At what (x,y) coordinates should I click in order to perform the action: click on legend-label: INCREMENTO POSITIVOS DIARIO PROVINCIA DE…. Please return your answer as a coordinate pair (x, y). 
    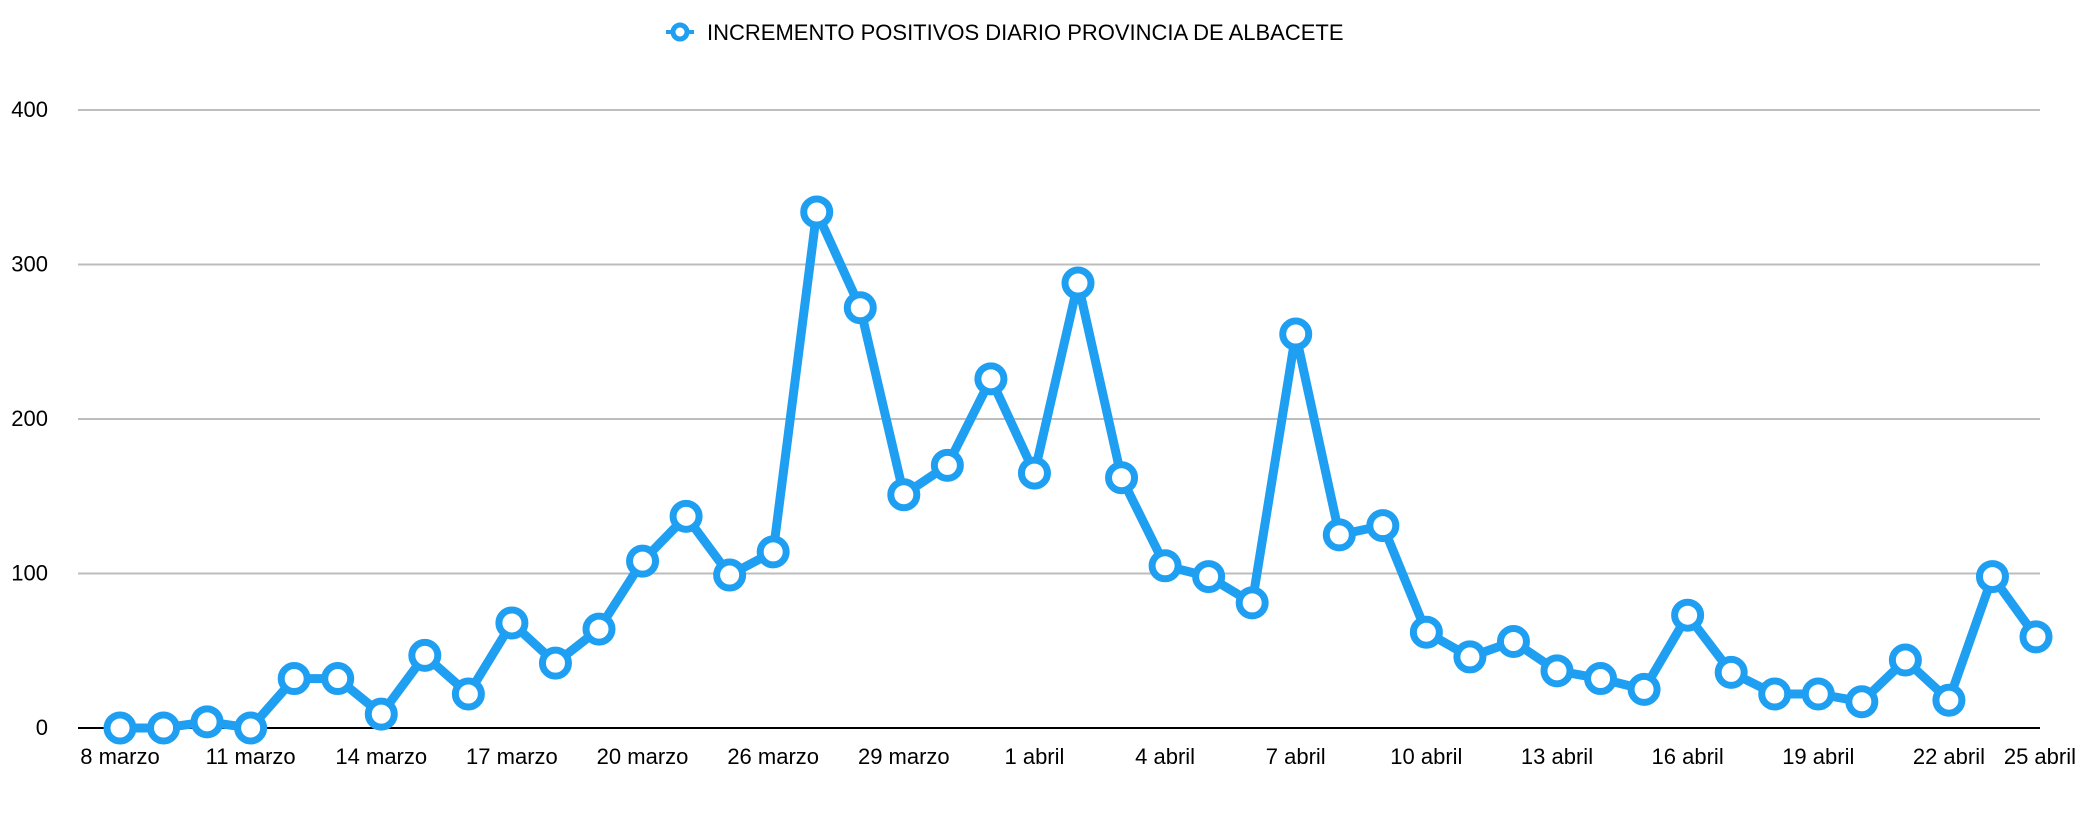
    Looking at the image, I should click on (1025, 32).